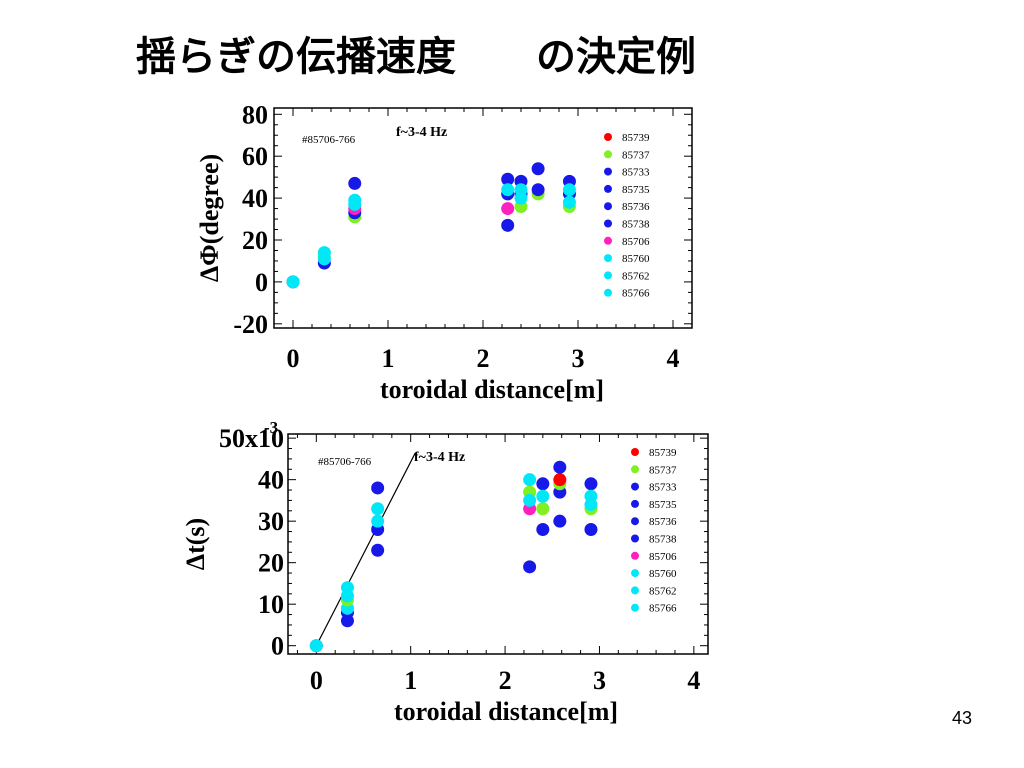 This screenshot has width=1024, height=768. I want to click on x-tick-label: 3, so click(599, 680).